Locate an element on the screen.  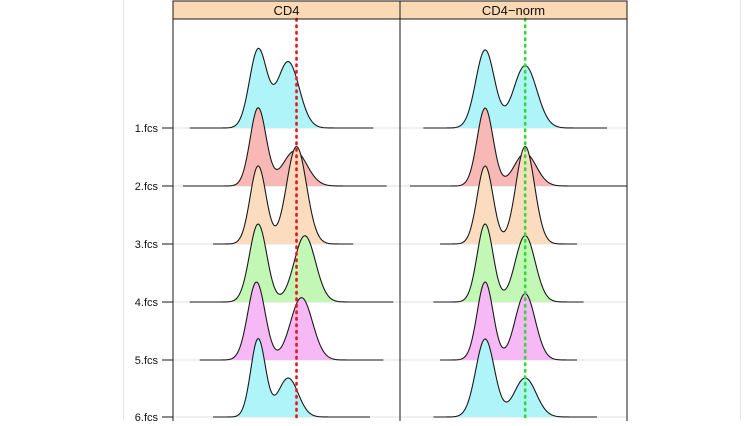
sample-label: 1.fcs is located at coordinates (147, 129).